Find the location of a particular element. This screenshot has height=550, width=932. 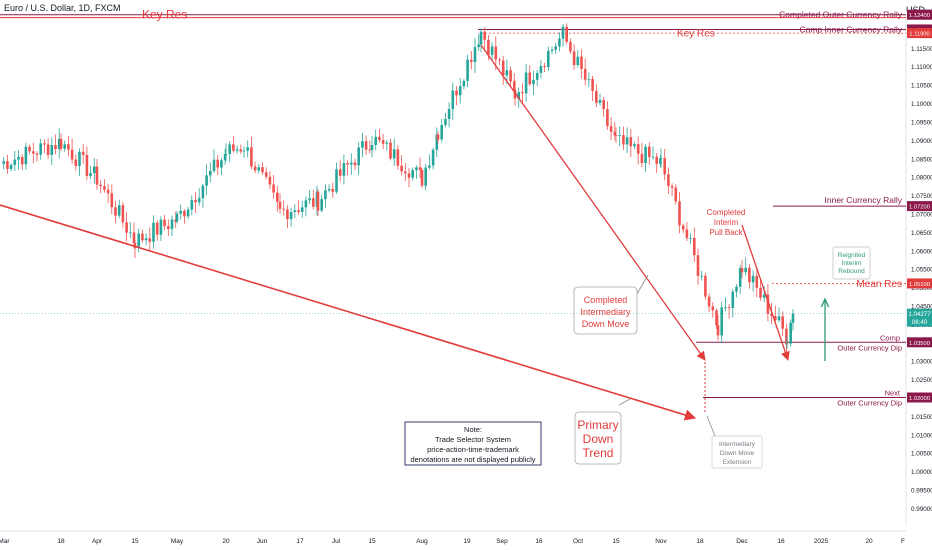

price-tag-label: 1.07200 is located at coordinates (919, 208).